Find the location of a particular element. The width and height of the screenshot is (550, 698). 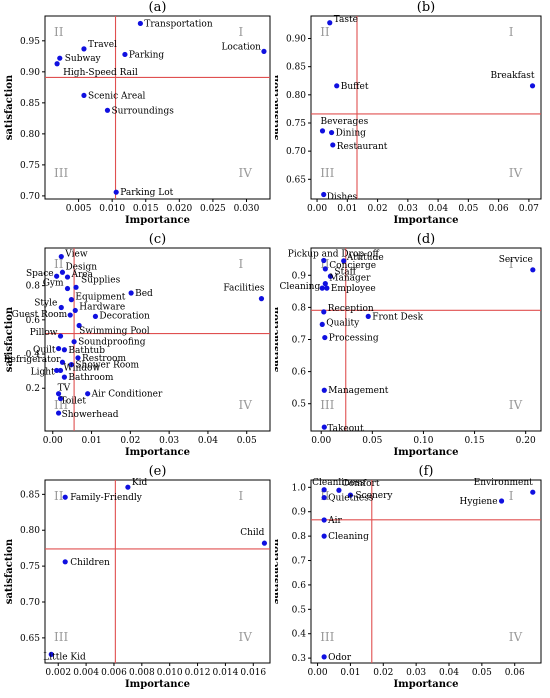

point-label: Refrigerator is located at coordinates (32, 360).